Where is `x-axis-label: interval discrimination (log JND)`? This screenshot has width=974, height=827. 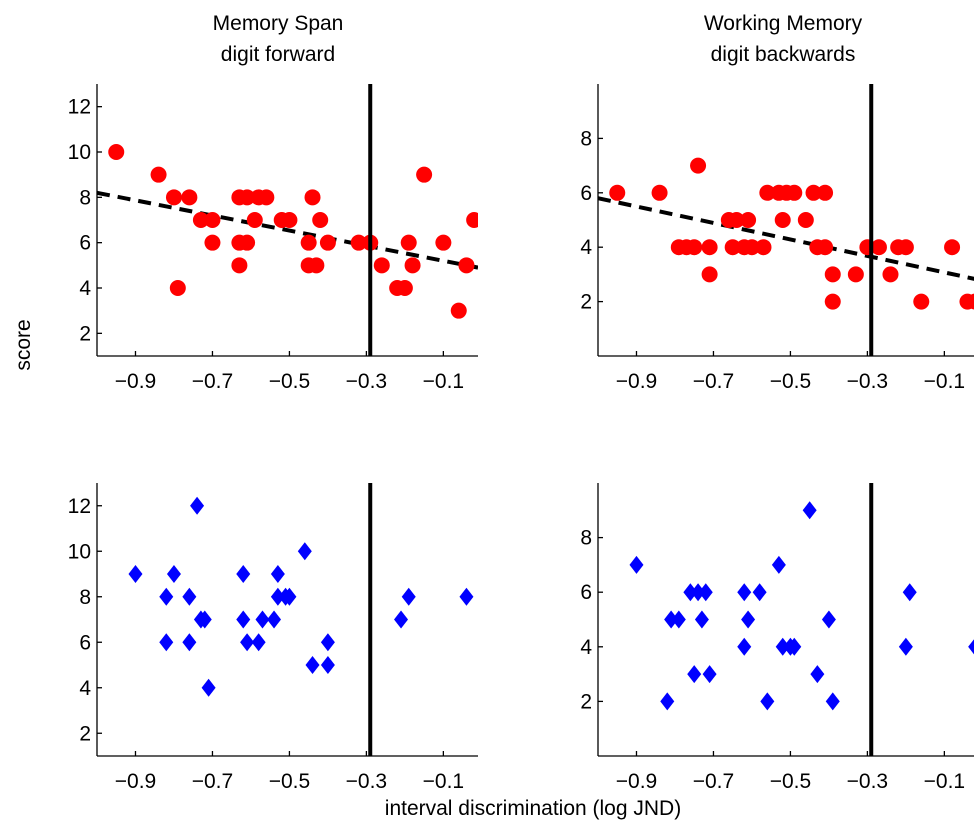 x-axis-label: interval discrimination (log JND) is located at coordinates (533, 808).